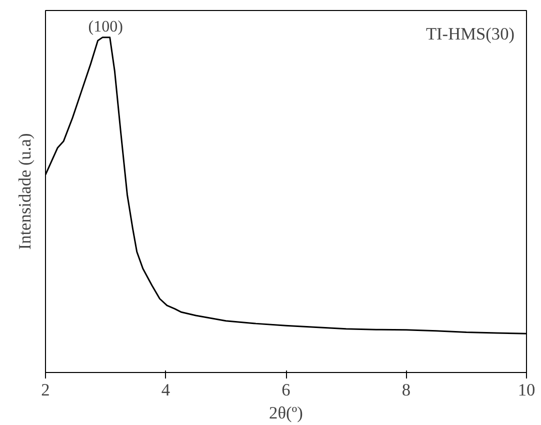  Describe the element at coordinates (286, 390) in the screenshot. I see `x-tick-label: 6` at that location.